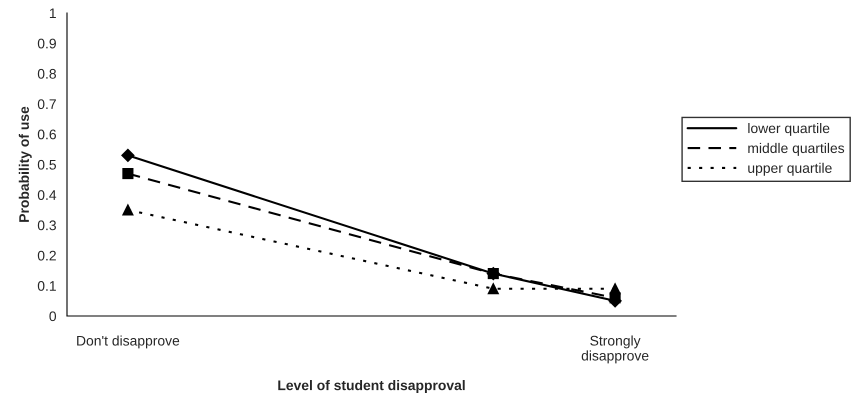 This screenshot has width=857, height=411. I want to click on x-tick-label: Strongly disapprove, so click(615, 349).